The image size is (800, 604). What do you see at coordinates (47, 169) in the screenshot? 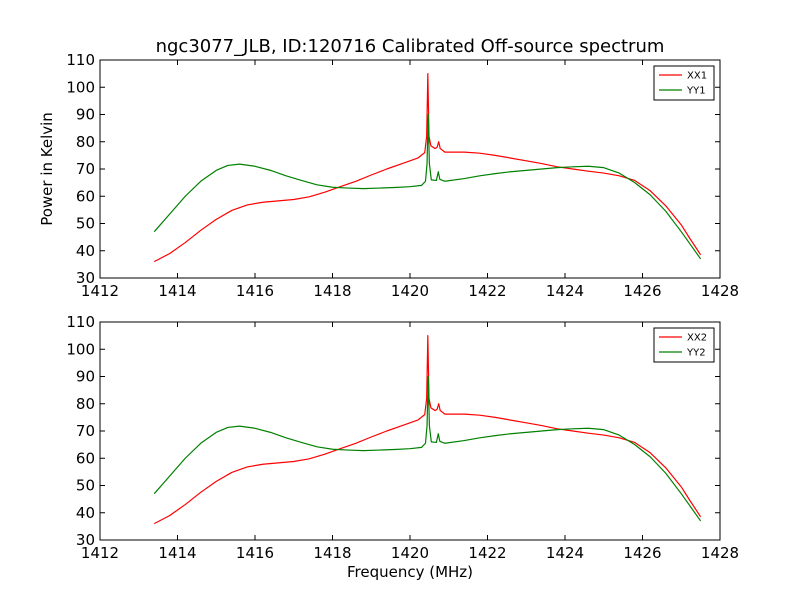
I see `y-axis-label: Power in Kelvin` at bounding box center [47, 169].